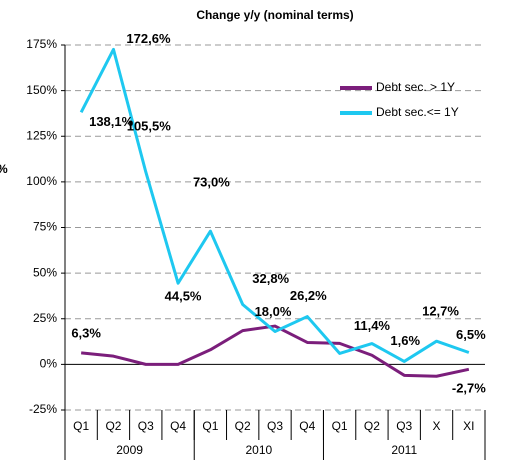 The width and height of the screenshot is (506, 460). Describe the element at coordinates (258, 450) in the screenshot. I see `group-label: 2010` at that location.